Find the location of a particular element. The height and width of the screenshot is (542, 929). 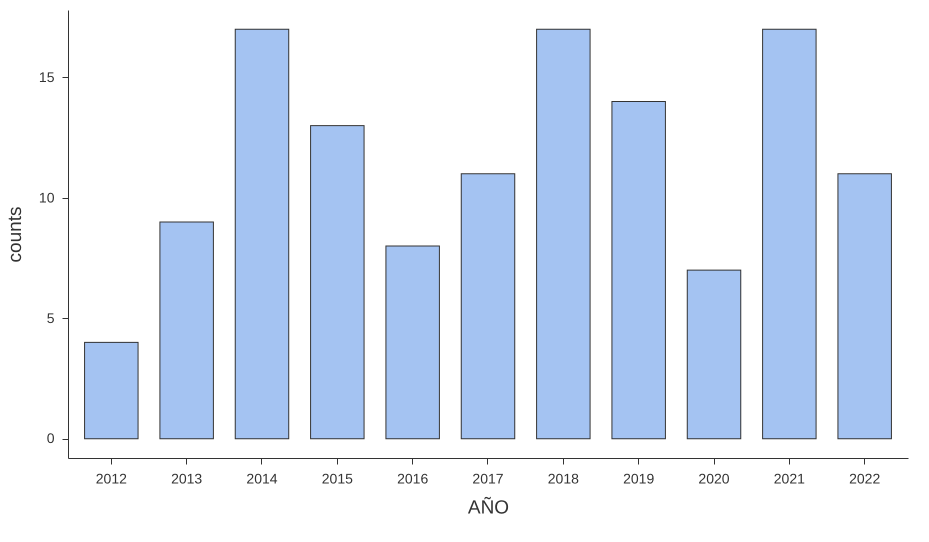

x-tick-label: 2021 is located at coordinates (790, 478).